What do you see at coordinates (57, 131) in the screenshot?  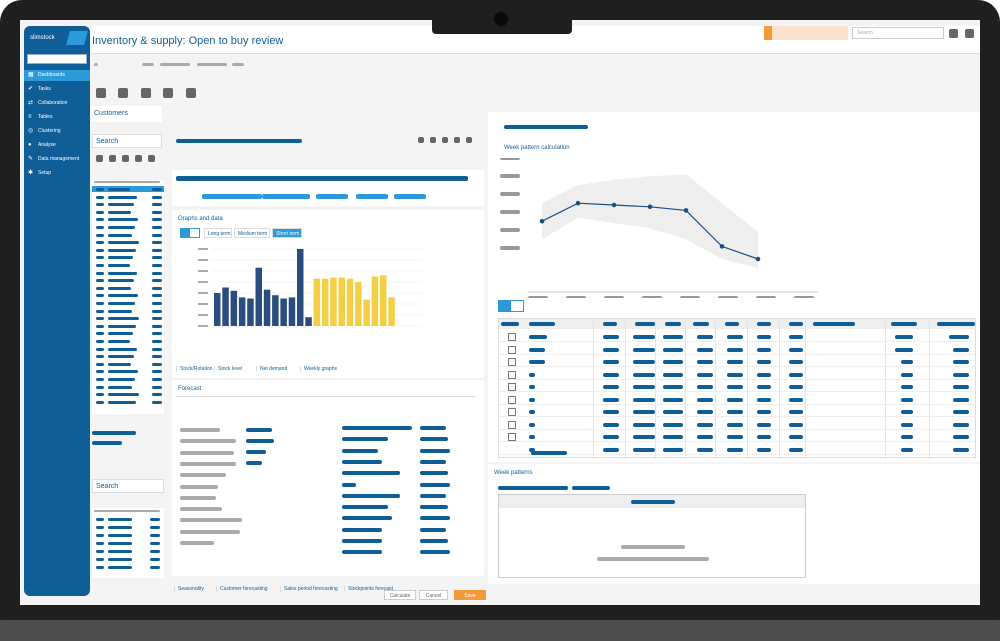 I see `sidebar-item-clustering: ◎ Clustering` at bounding box center [57, 131].